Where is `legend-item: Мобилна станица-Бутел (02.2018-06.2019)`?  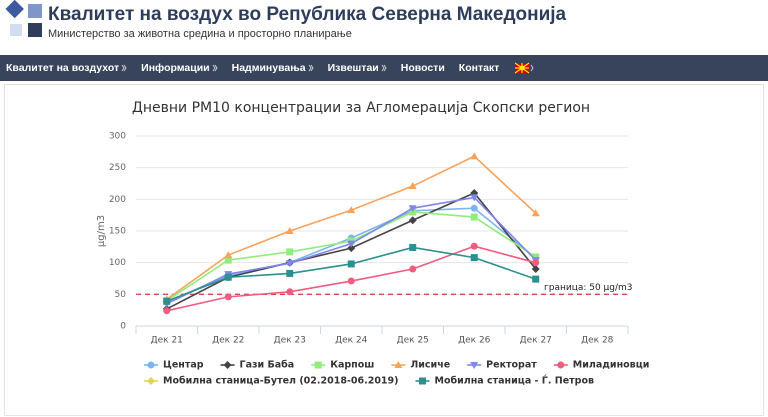 legend-item: Мобилна станица-Бутел (02.2018-06.2019) is located at coordinates (271, 381).